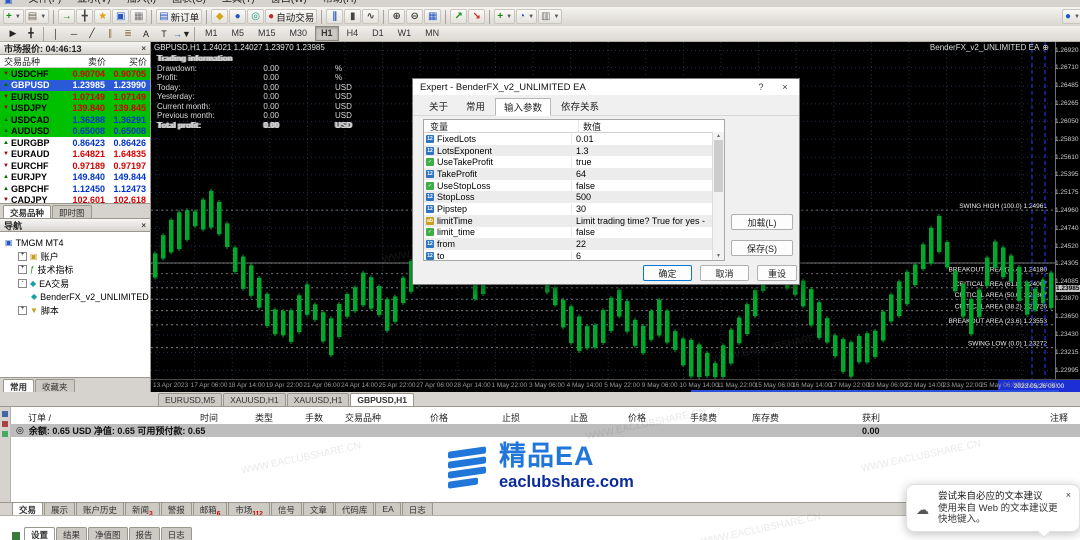 Image resolution: width=1080 pixels, height=540 pixels. I want to click on parameter-row: 12 to 6, so click(574, 255).